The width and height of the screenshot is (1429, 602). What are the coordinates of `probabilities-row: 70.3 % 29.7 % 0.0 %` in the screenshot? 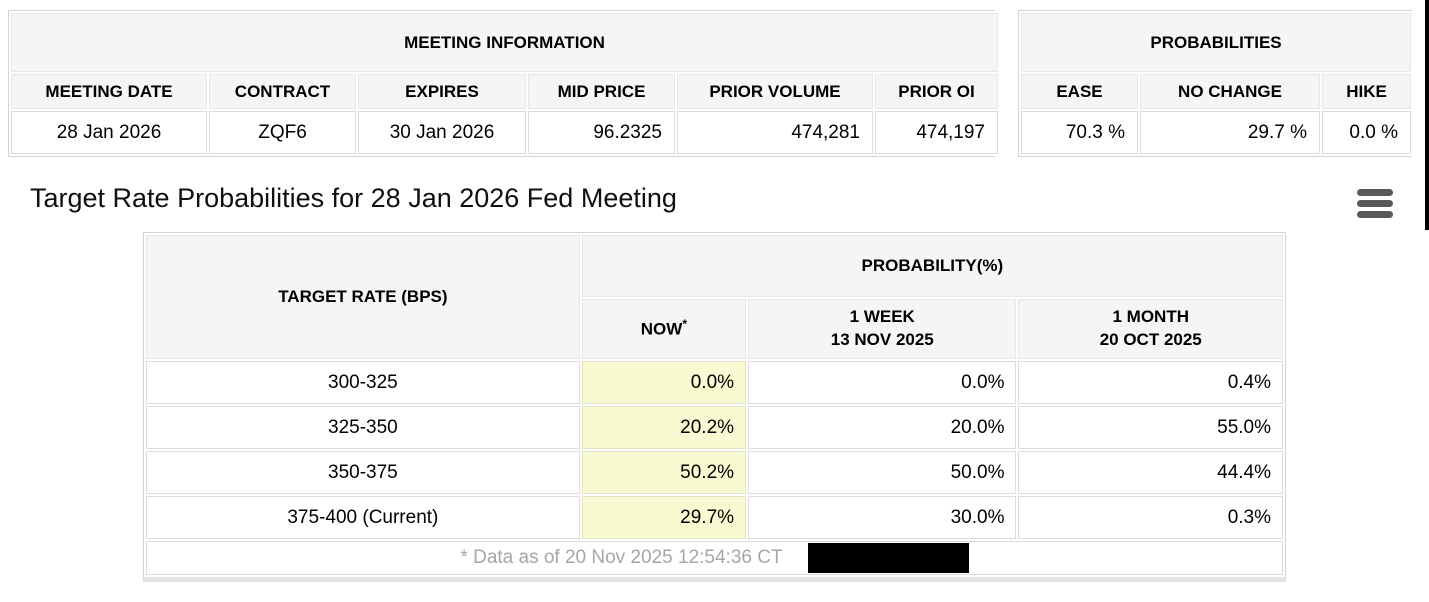 It's located at (1216, 132).